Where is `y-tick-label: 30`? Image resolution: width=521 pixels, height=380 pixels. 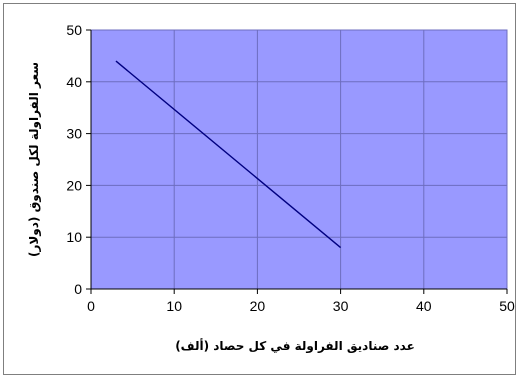 y-tick-label: 30 is located at coordinates (74, 134).